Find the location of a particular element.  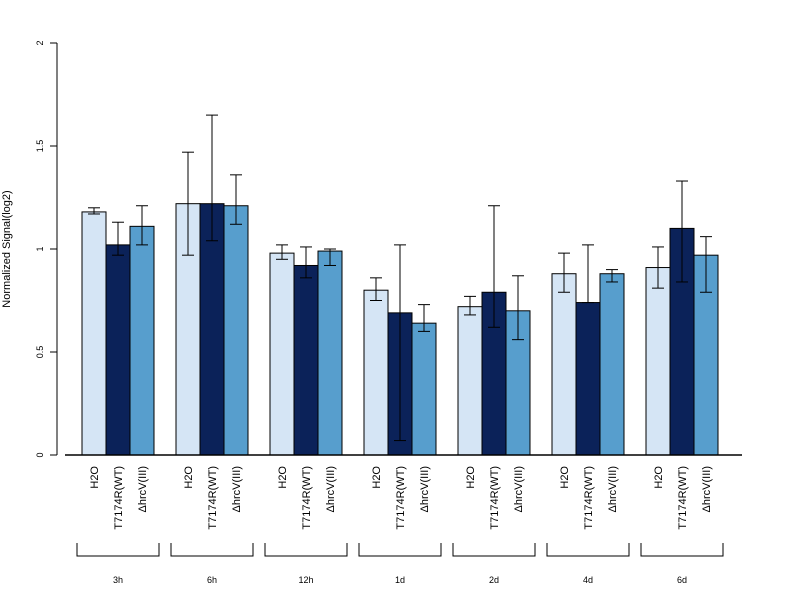

group-label: 4d is located at coordinates (588, 580).